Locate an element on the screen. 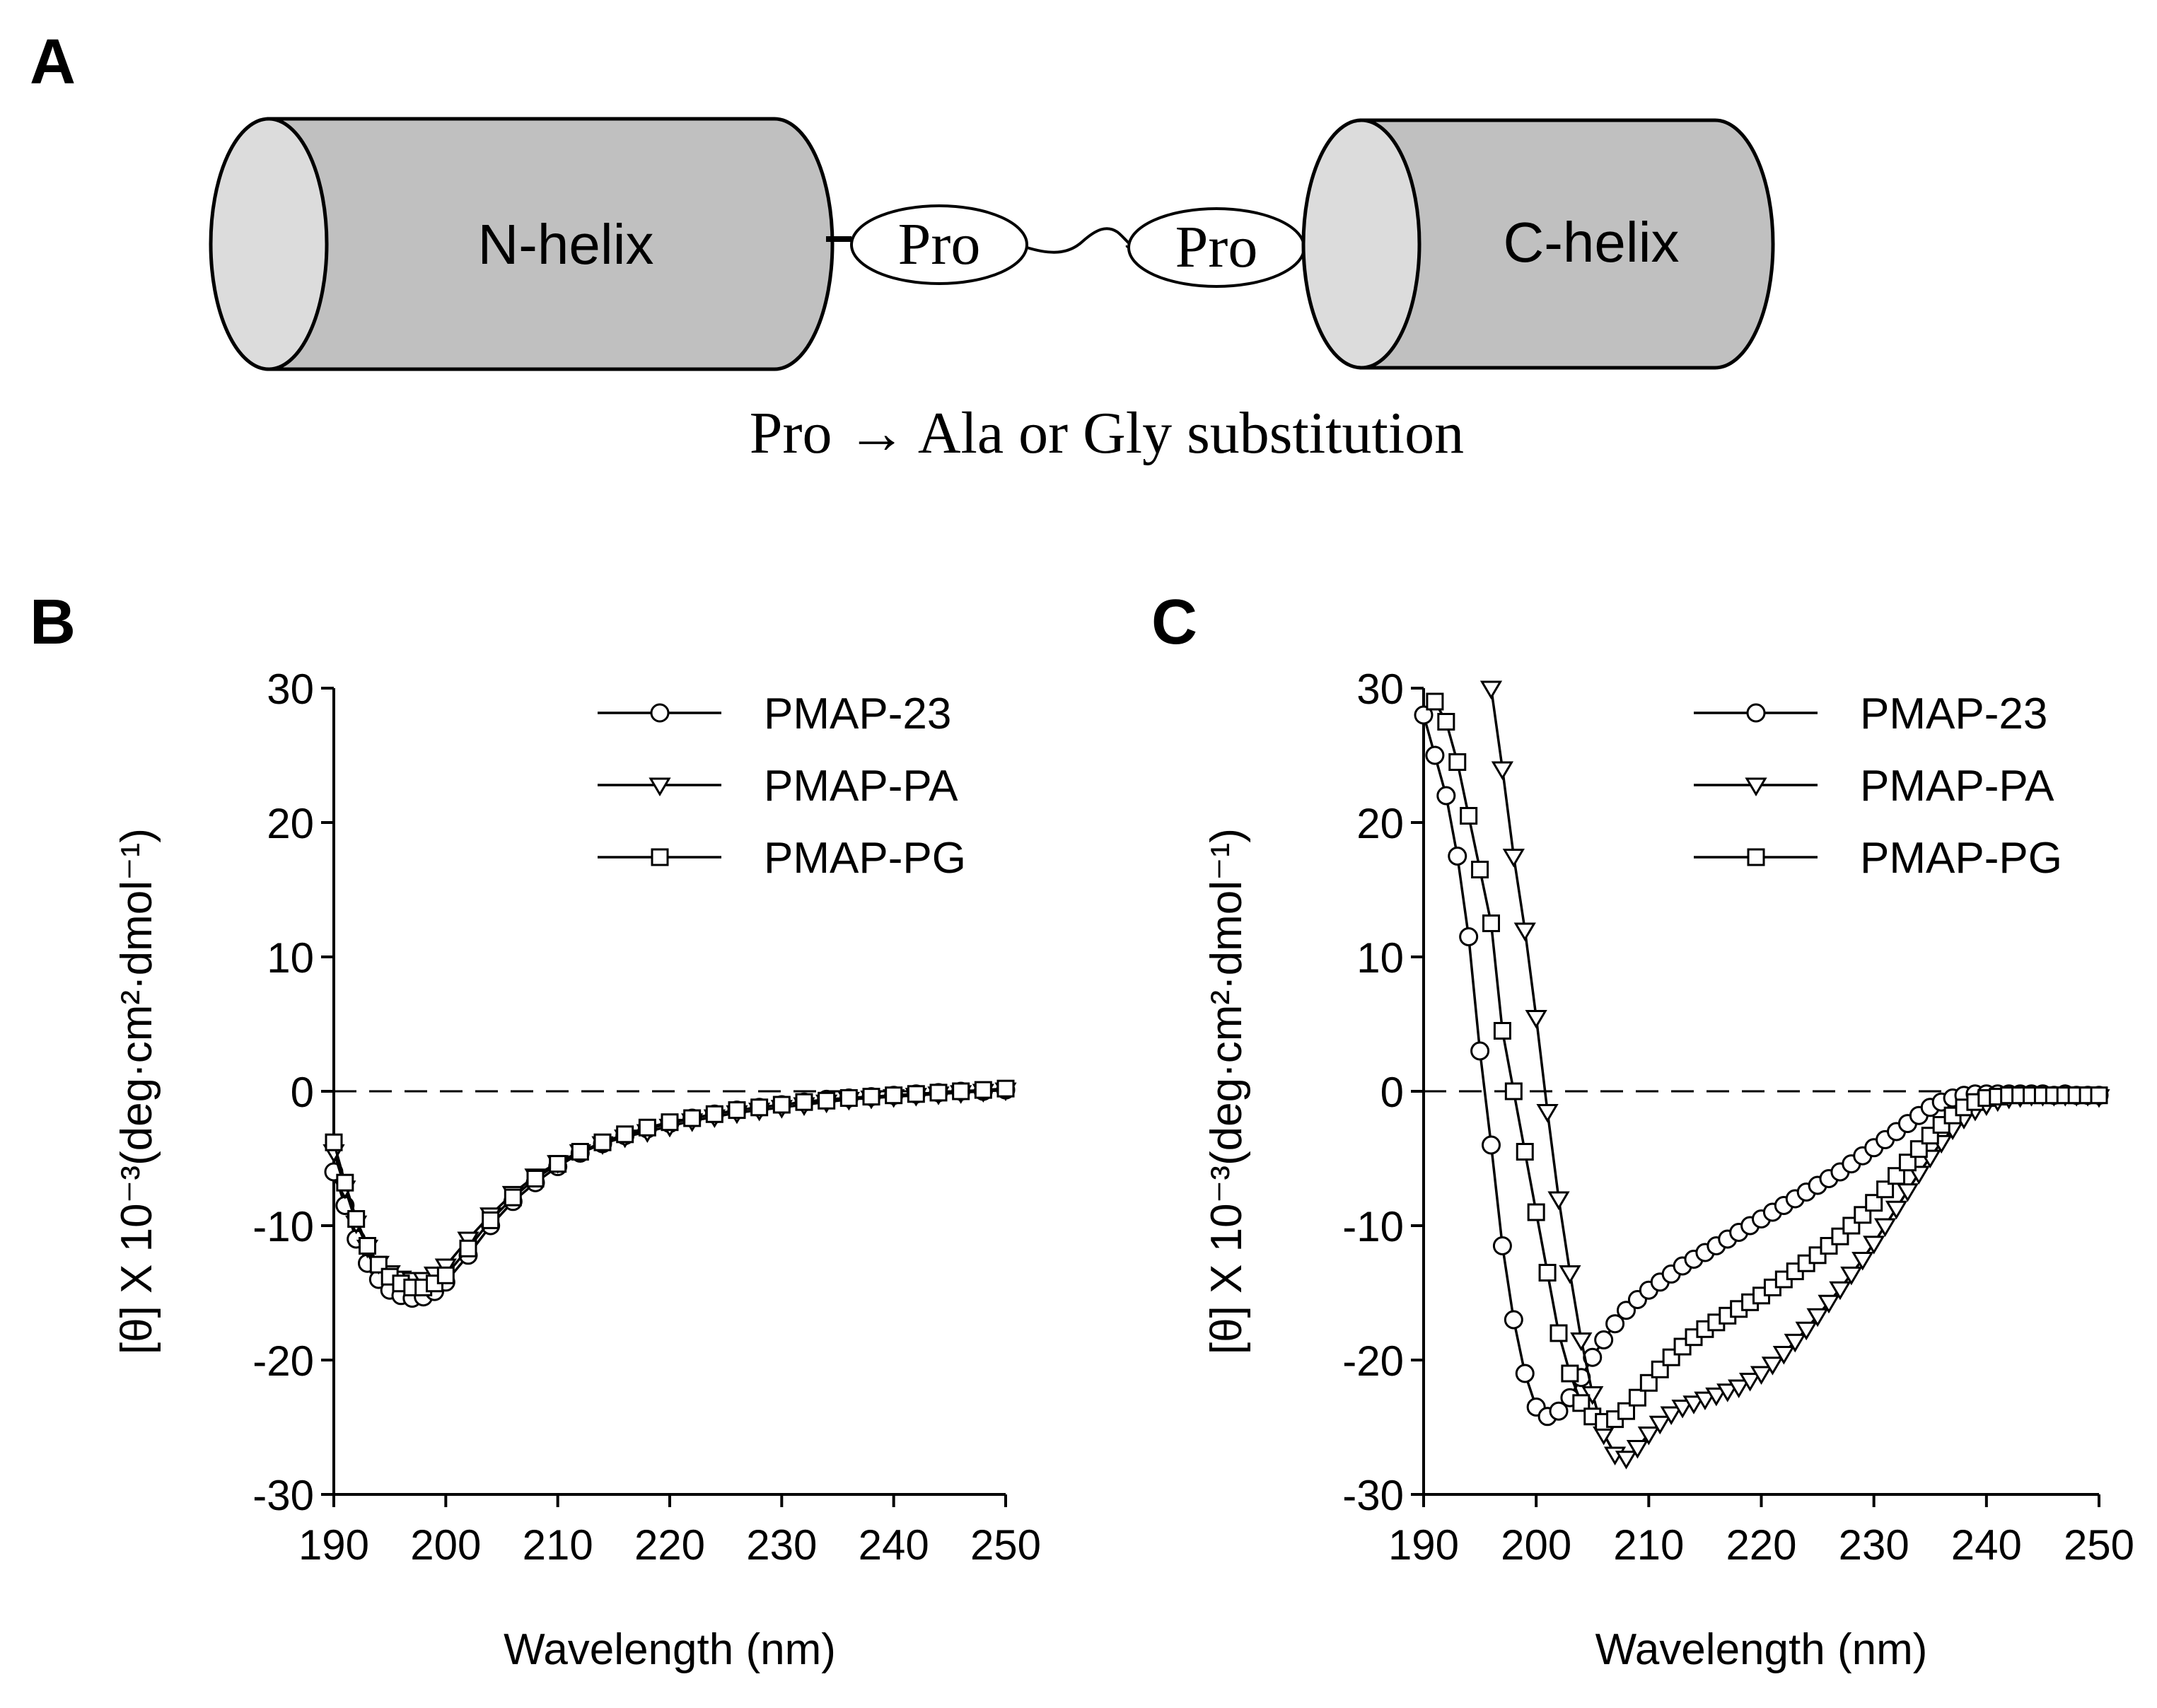  x-axis-title: Wavelength (nm) is located at coordinates (1761, 1649).